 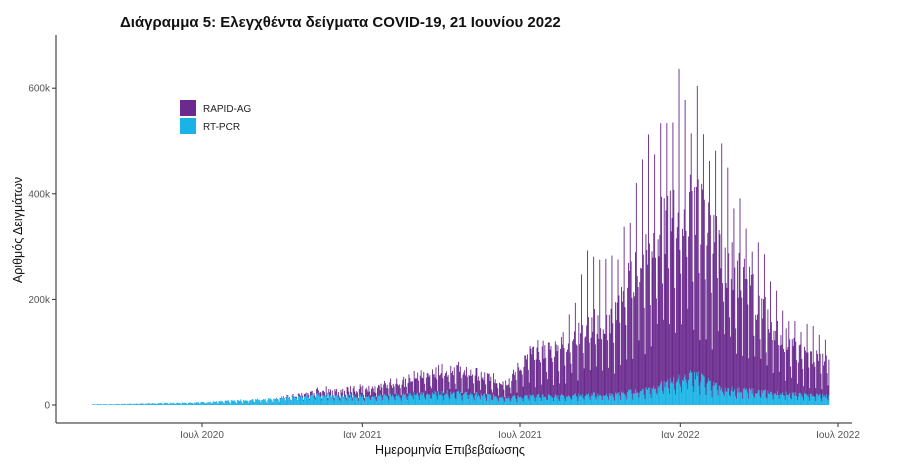 What do you see at coordinates (450, 450) in the screenshot?
I see `x-axis-label: Ημερομηνία Επιβεβαίωσης` at bounding box center [450, 450].